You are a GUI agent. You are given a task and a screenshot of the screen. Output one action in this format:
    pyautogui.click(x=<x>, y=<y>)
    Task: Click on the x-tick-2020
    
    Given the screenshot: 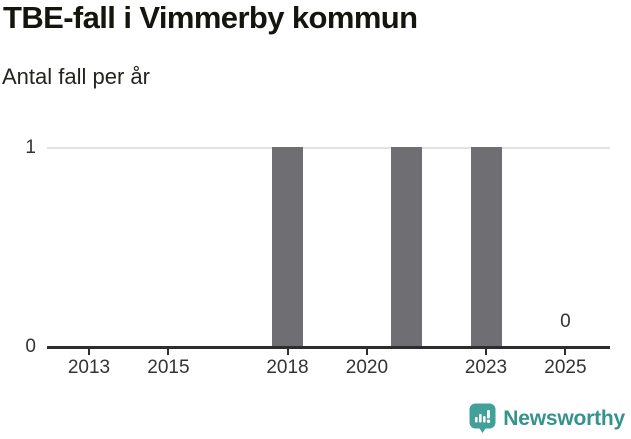 What is the action you would take?
    pyautogui.click(x=366, y=351)
    